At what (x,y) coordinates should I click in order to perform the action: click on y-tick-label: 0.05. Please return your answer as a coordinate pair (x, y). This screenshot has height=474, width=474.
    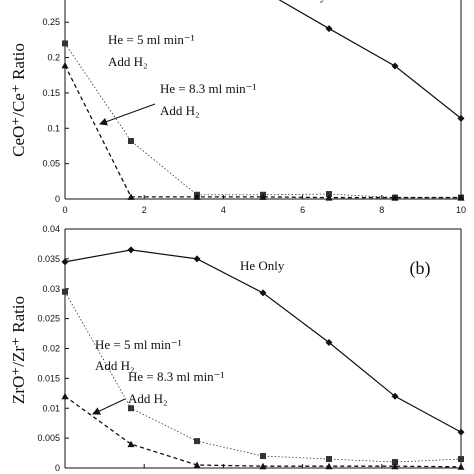
    Looking at the image, I should click on (51, 164).